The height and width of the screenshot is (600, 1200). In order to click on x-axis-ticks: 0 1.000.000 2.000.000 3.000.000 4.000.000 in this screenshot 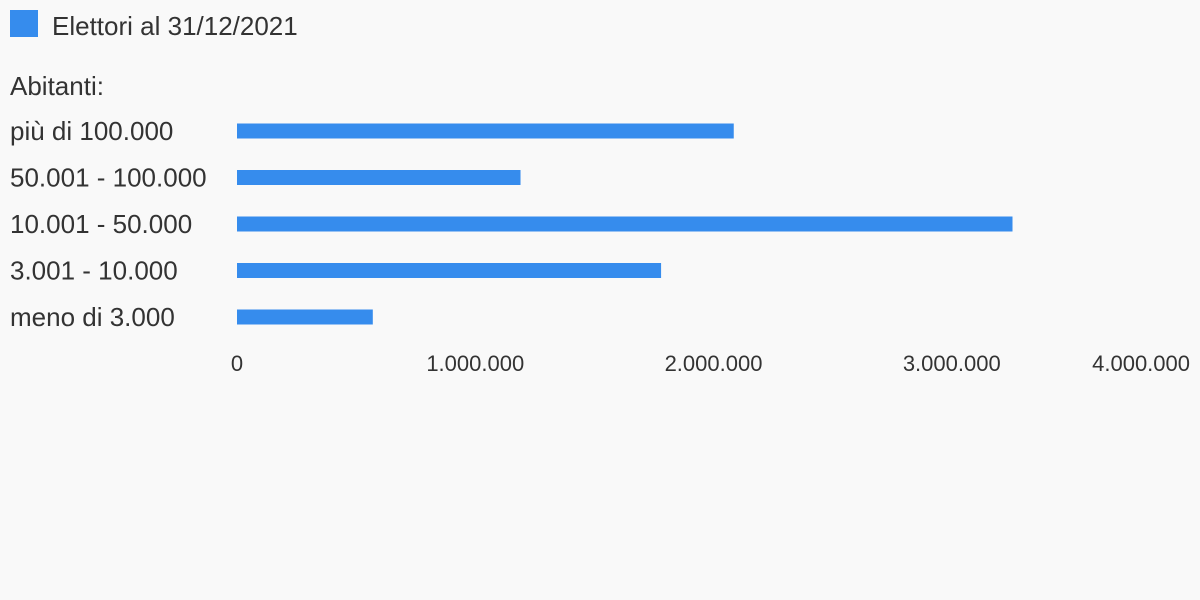, I will do `click(710, 363)`.